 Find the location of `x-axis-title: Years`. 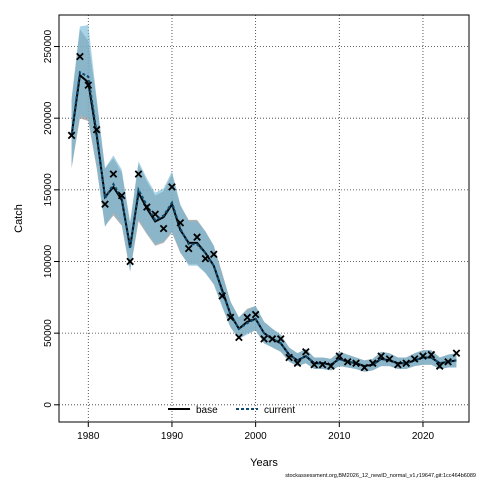

x-axis-title: Years is located at coordinates (264, 463).